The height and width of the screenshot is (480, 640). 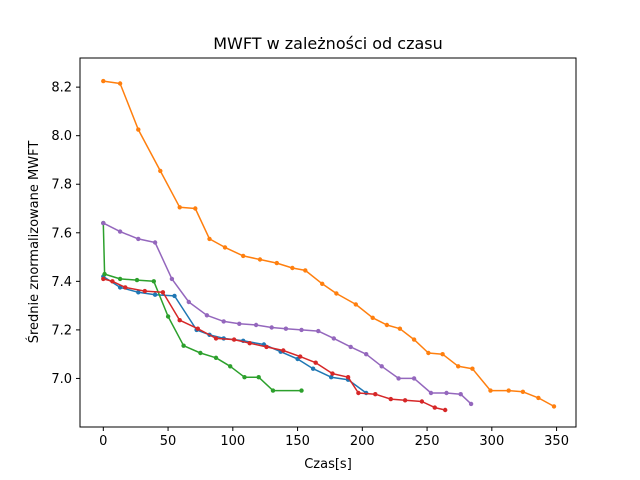 I want to click on x-tick-label: 350, so click(x=556, y=441).